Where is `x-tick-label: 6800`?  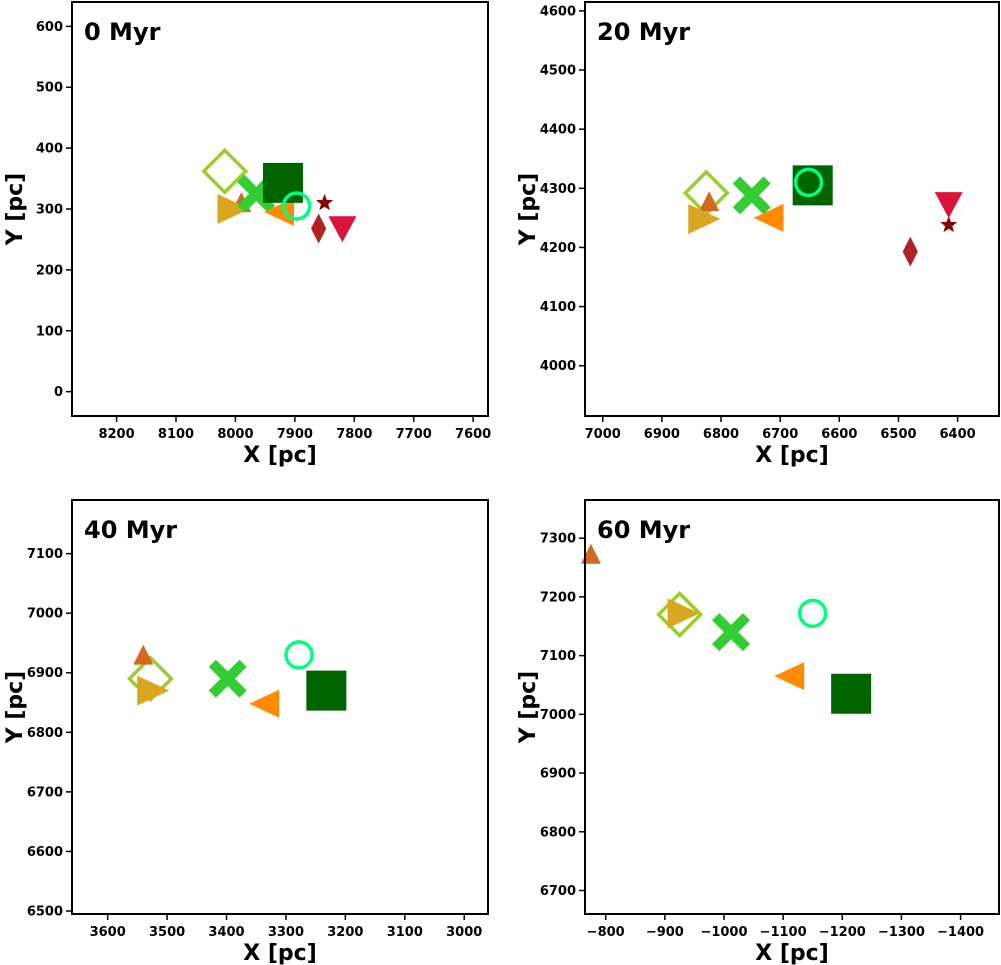
x-tick-label: 6800 is located at coordinates (721, 434).